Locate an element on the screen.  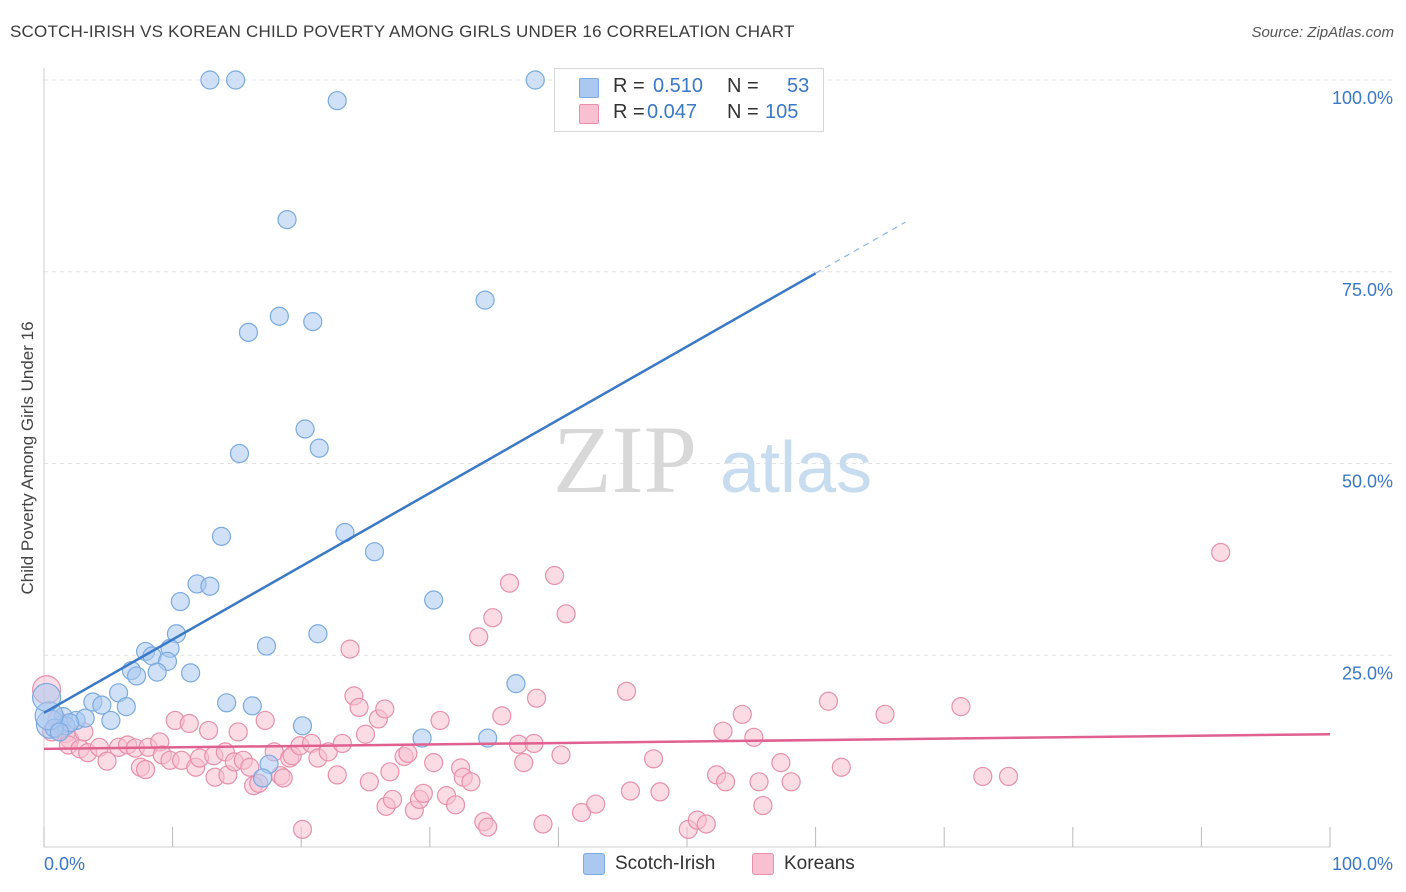
scotch-irish-trend-extension is located at coordinates (860, 247).